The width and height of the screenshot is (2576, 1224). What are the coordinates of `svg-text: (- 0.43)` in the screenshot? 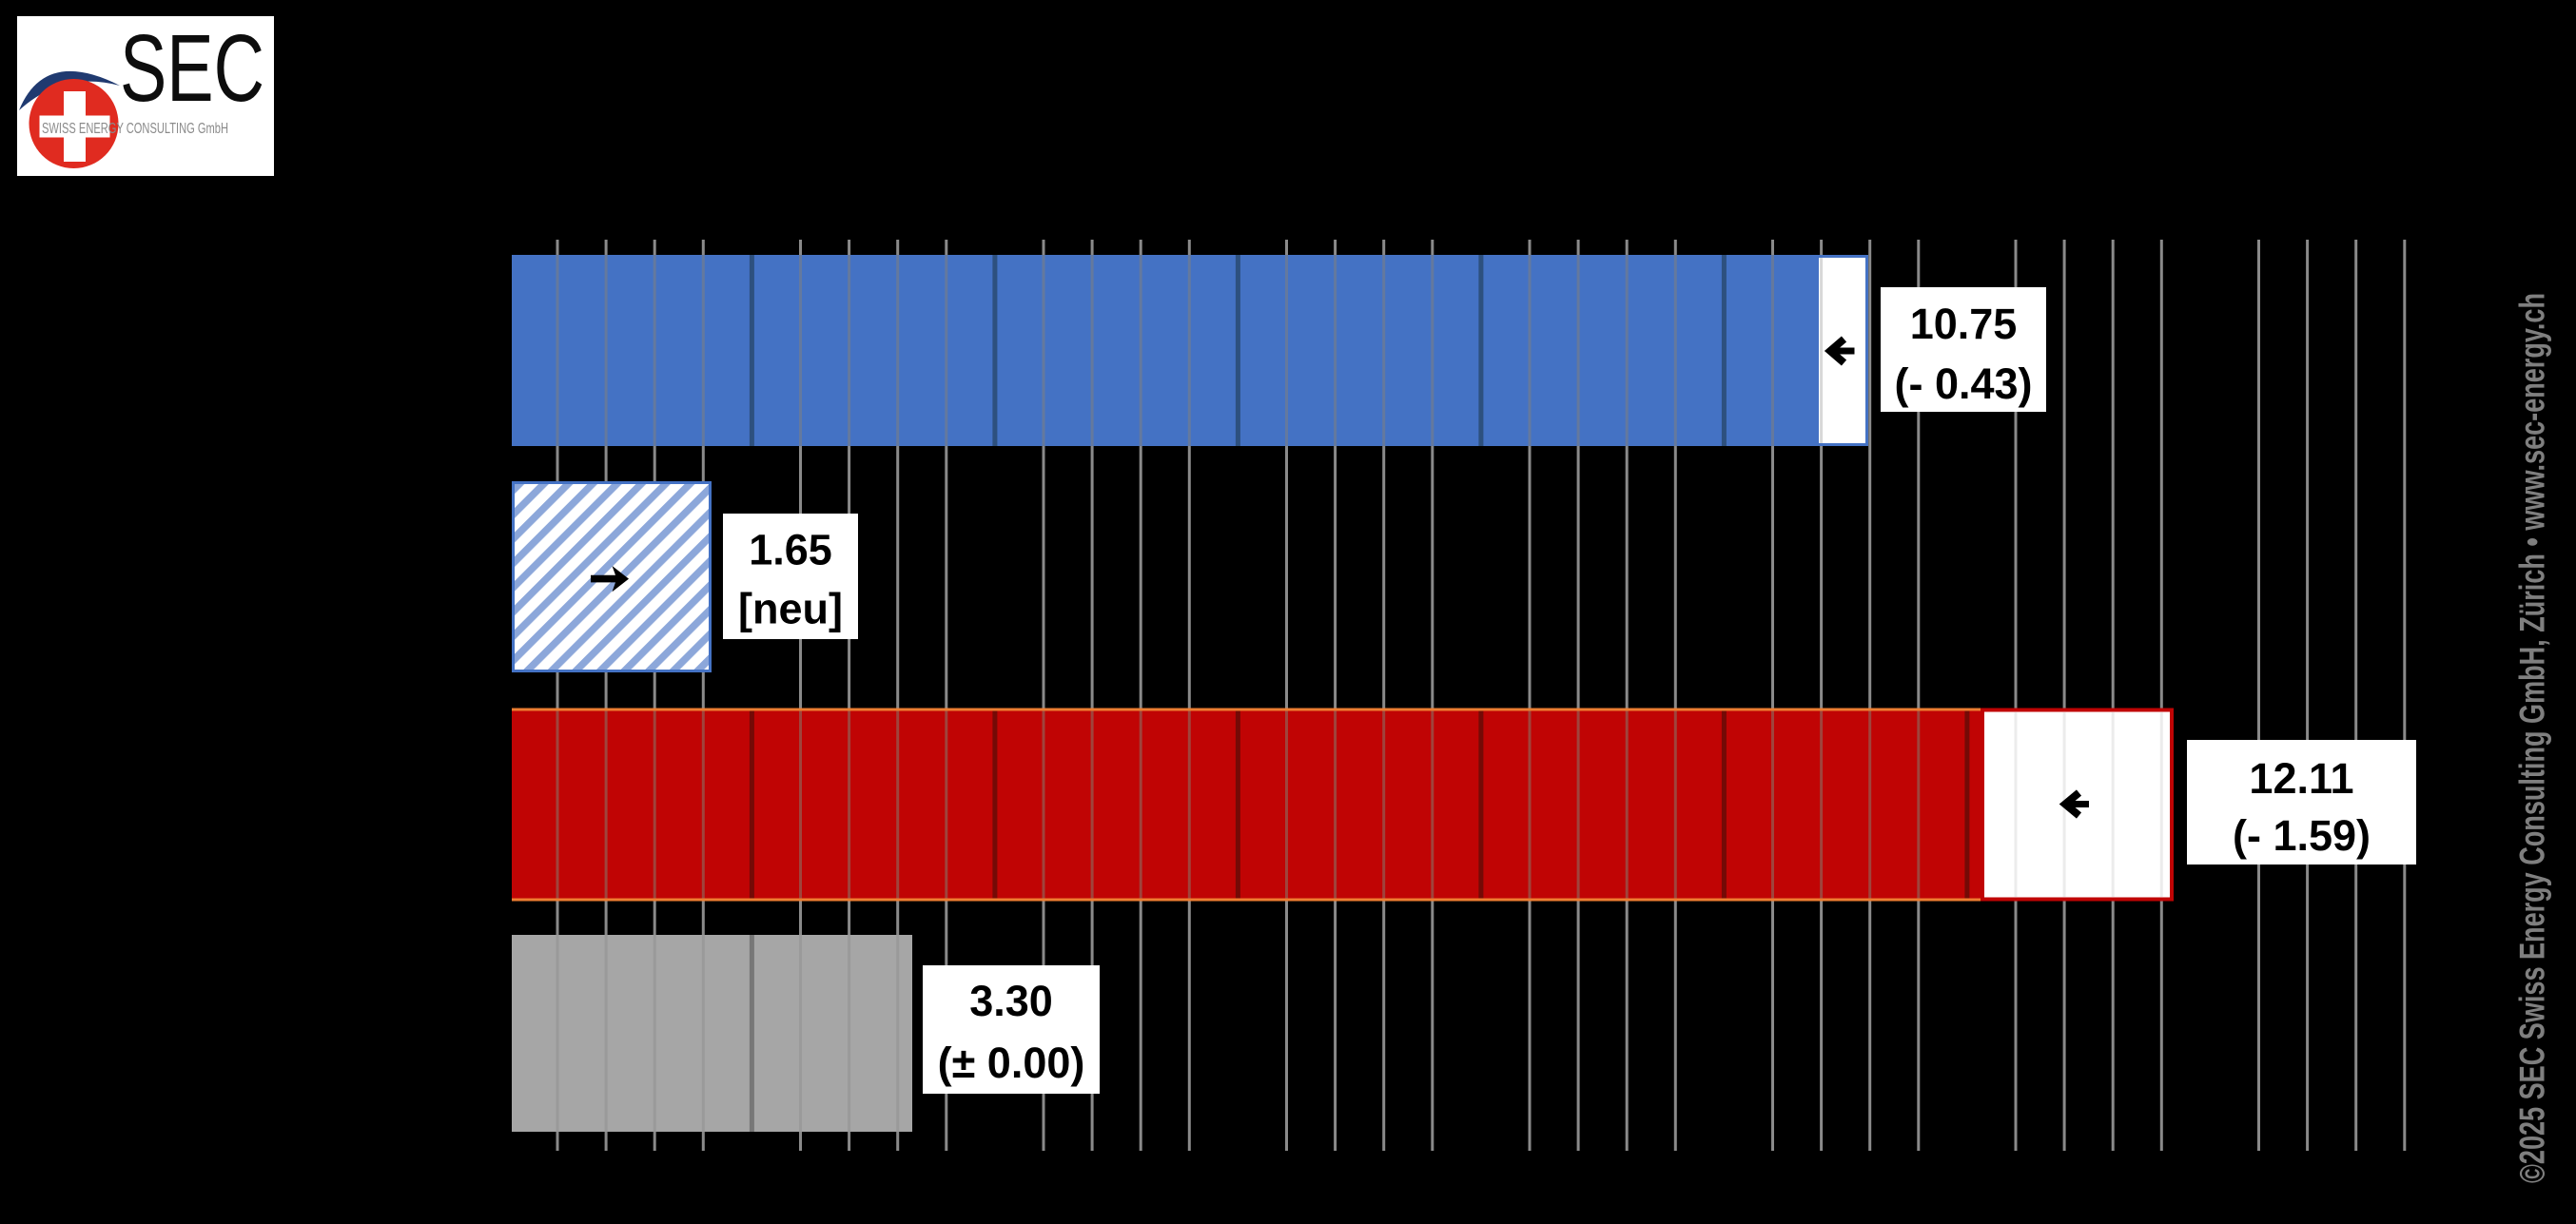 It's located at (1963, 383).